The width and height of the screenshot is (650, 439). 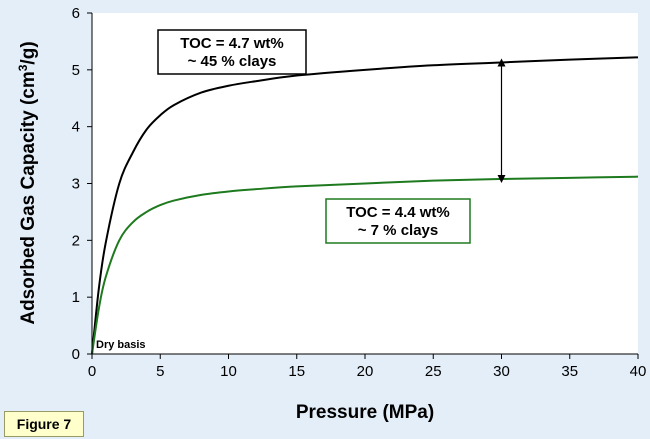 I want to click on annotation-box-high-clay: TOC = 4.7 wt% ~ 45 % clays, so click(x=232, y=52).